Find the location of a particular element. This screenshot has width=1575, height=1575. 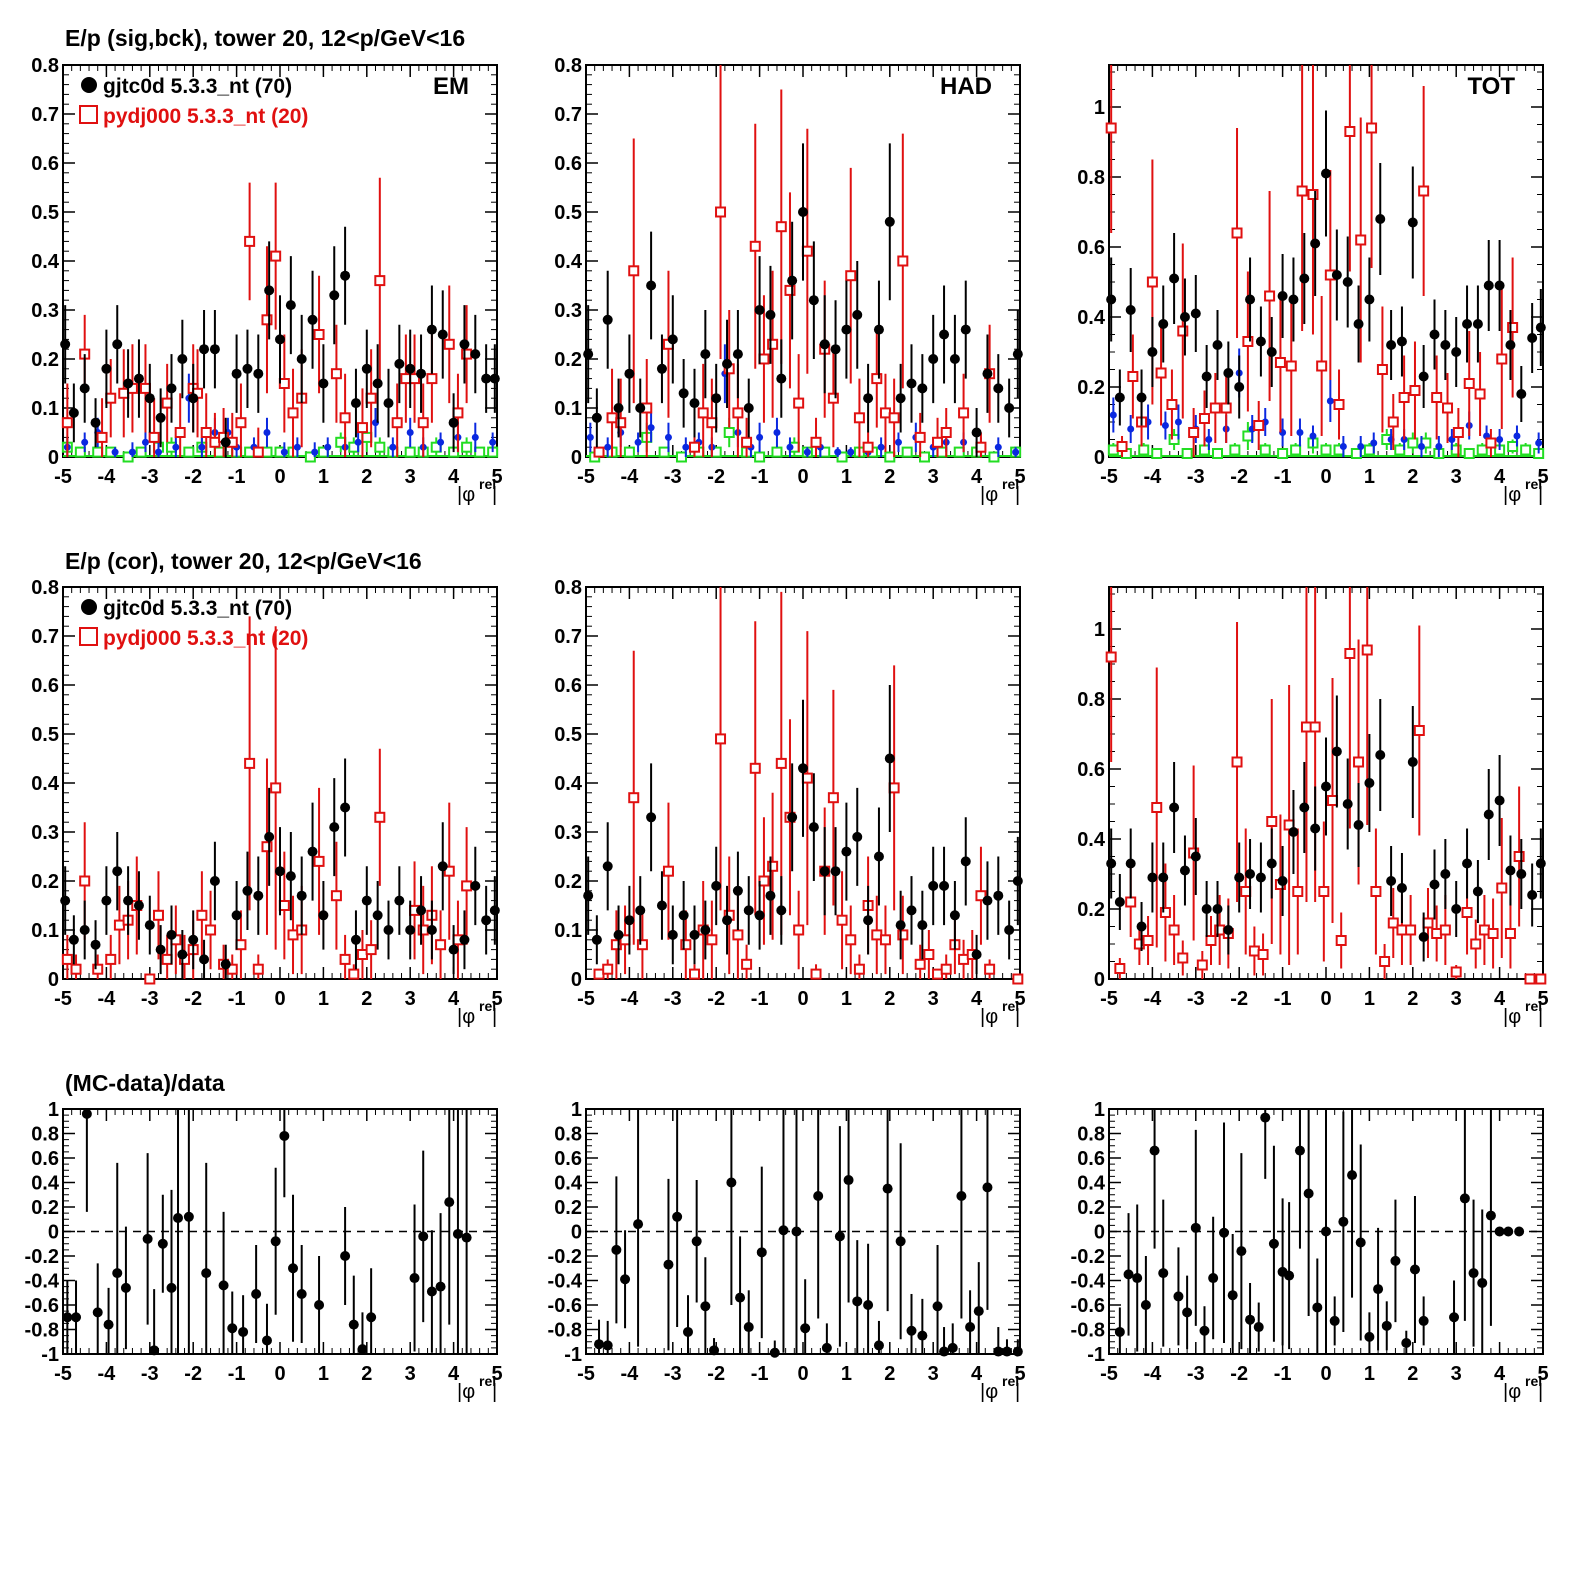

row-title-cor: E/p (cor), tower 20, 12<p/GeV<16 is located at coordinates (243, 561).